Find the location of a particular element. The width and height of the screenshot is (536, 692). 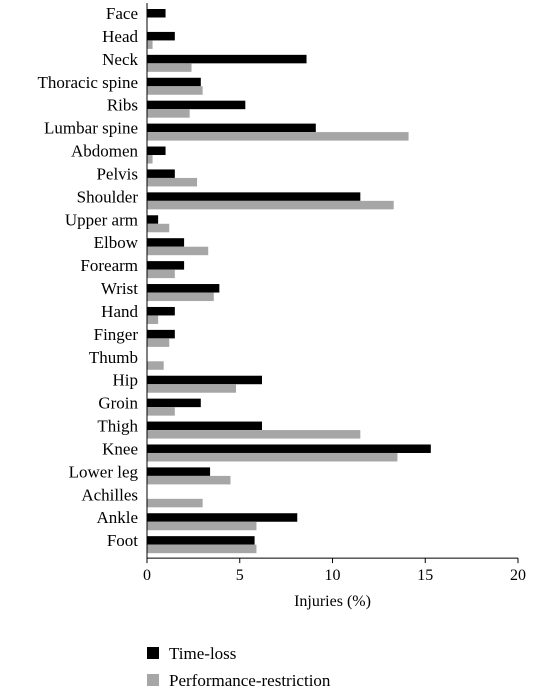

category-label: Forearm is located at coordinates (109, 265).